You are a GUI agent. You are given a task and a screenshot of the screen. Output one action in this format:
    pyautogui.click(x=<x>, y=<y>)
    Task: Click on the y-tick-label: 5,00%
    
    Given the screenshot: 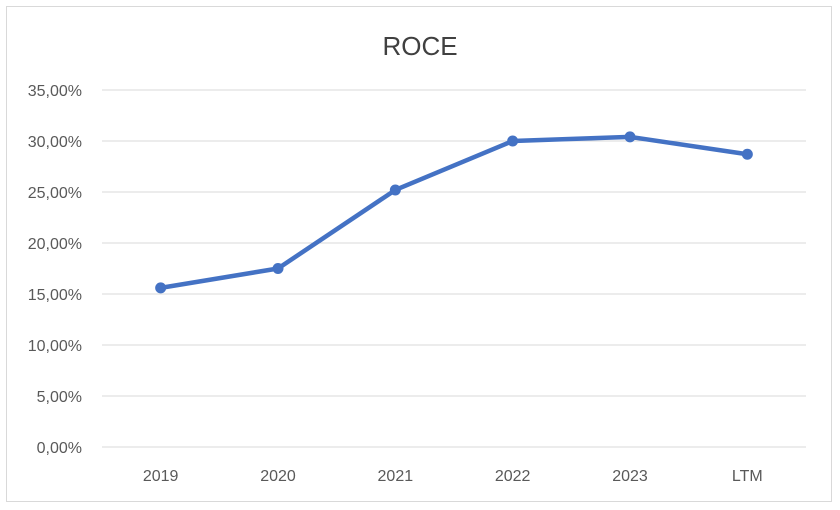 What is the action you would take?
    pyautogui.click(x=59, y=397)
    